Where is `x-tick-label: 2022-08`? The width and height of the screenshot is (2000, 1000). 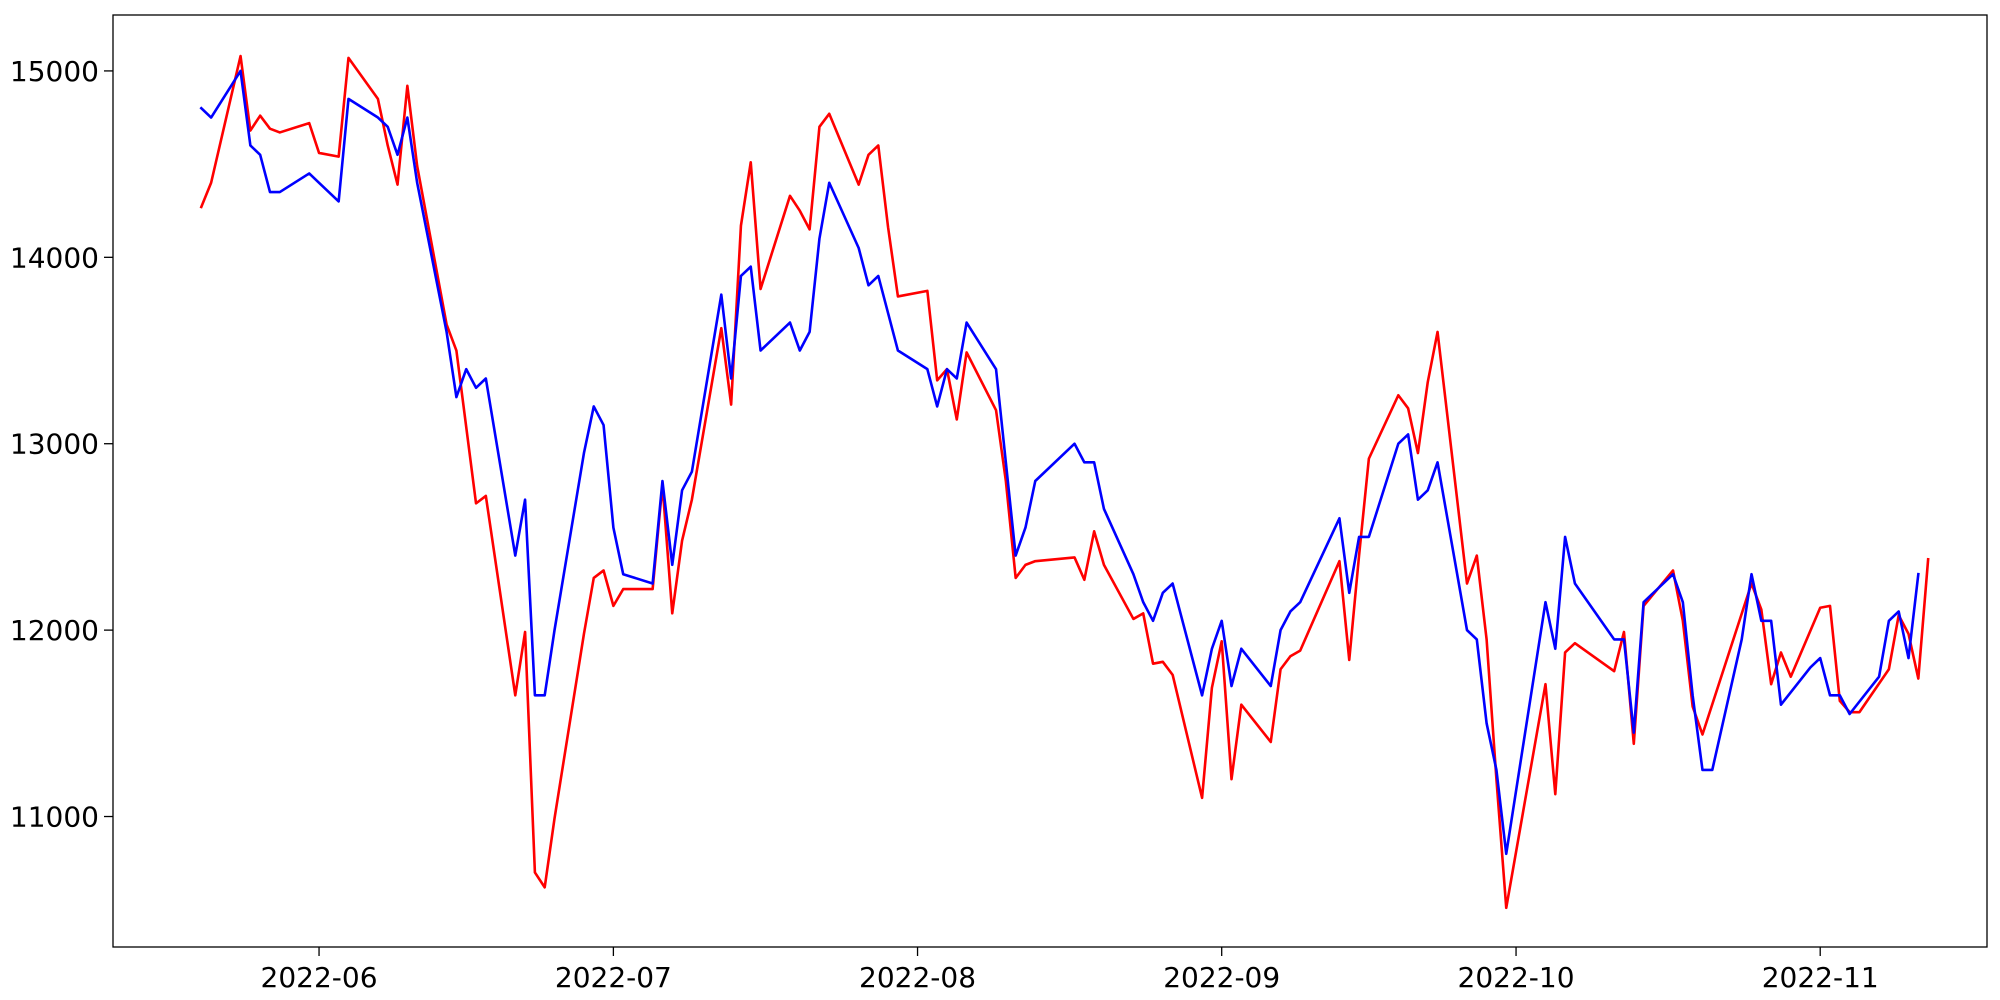 x-tick-label: 2022-08 is located at coordinates (917, 977).